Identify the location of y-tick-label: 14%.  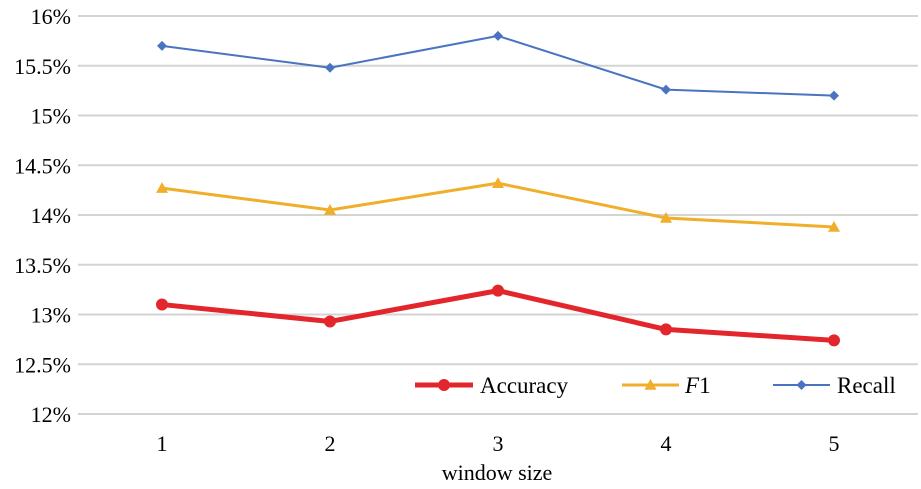
(51, 215).